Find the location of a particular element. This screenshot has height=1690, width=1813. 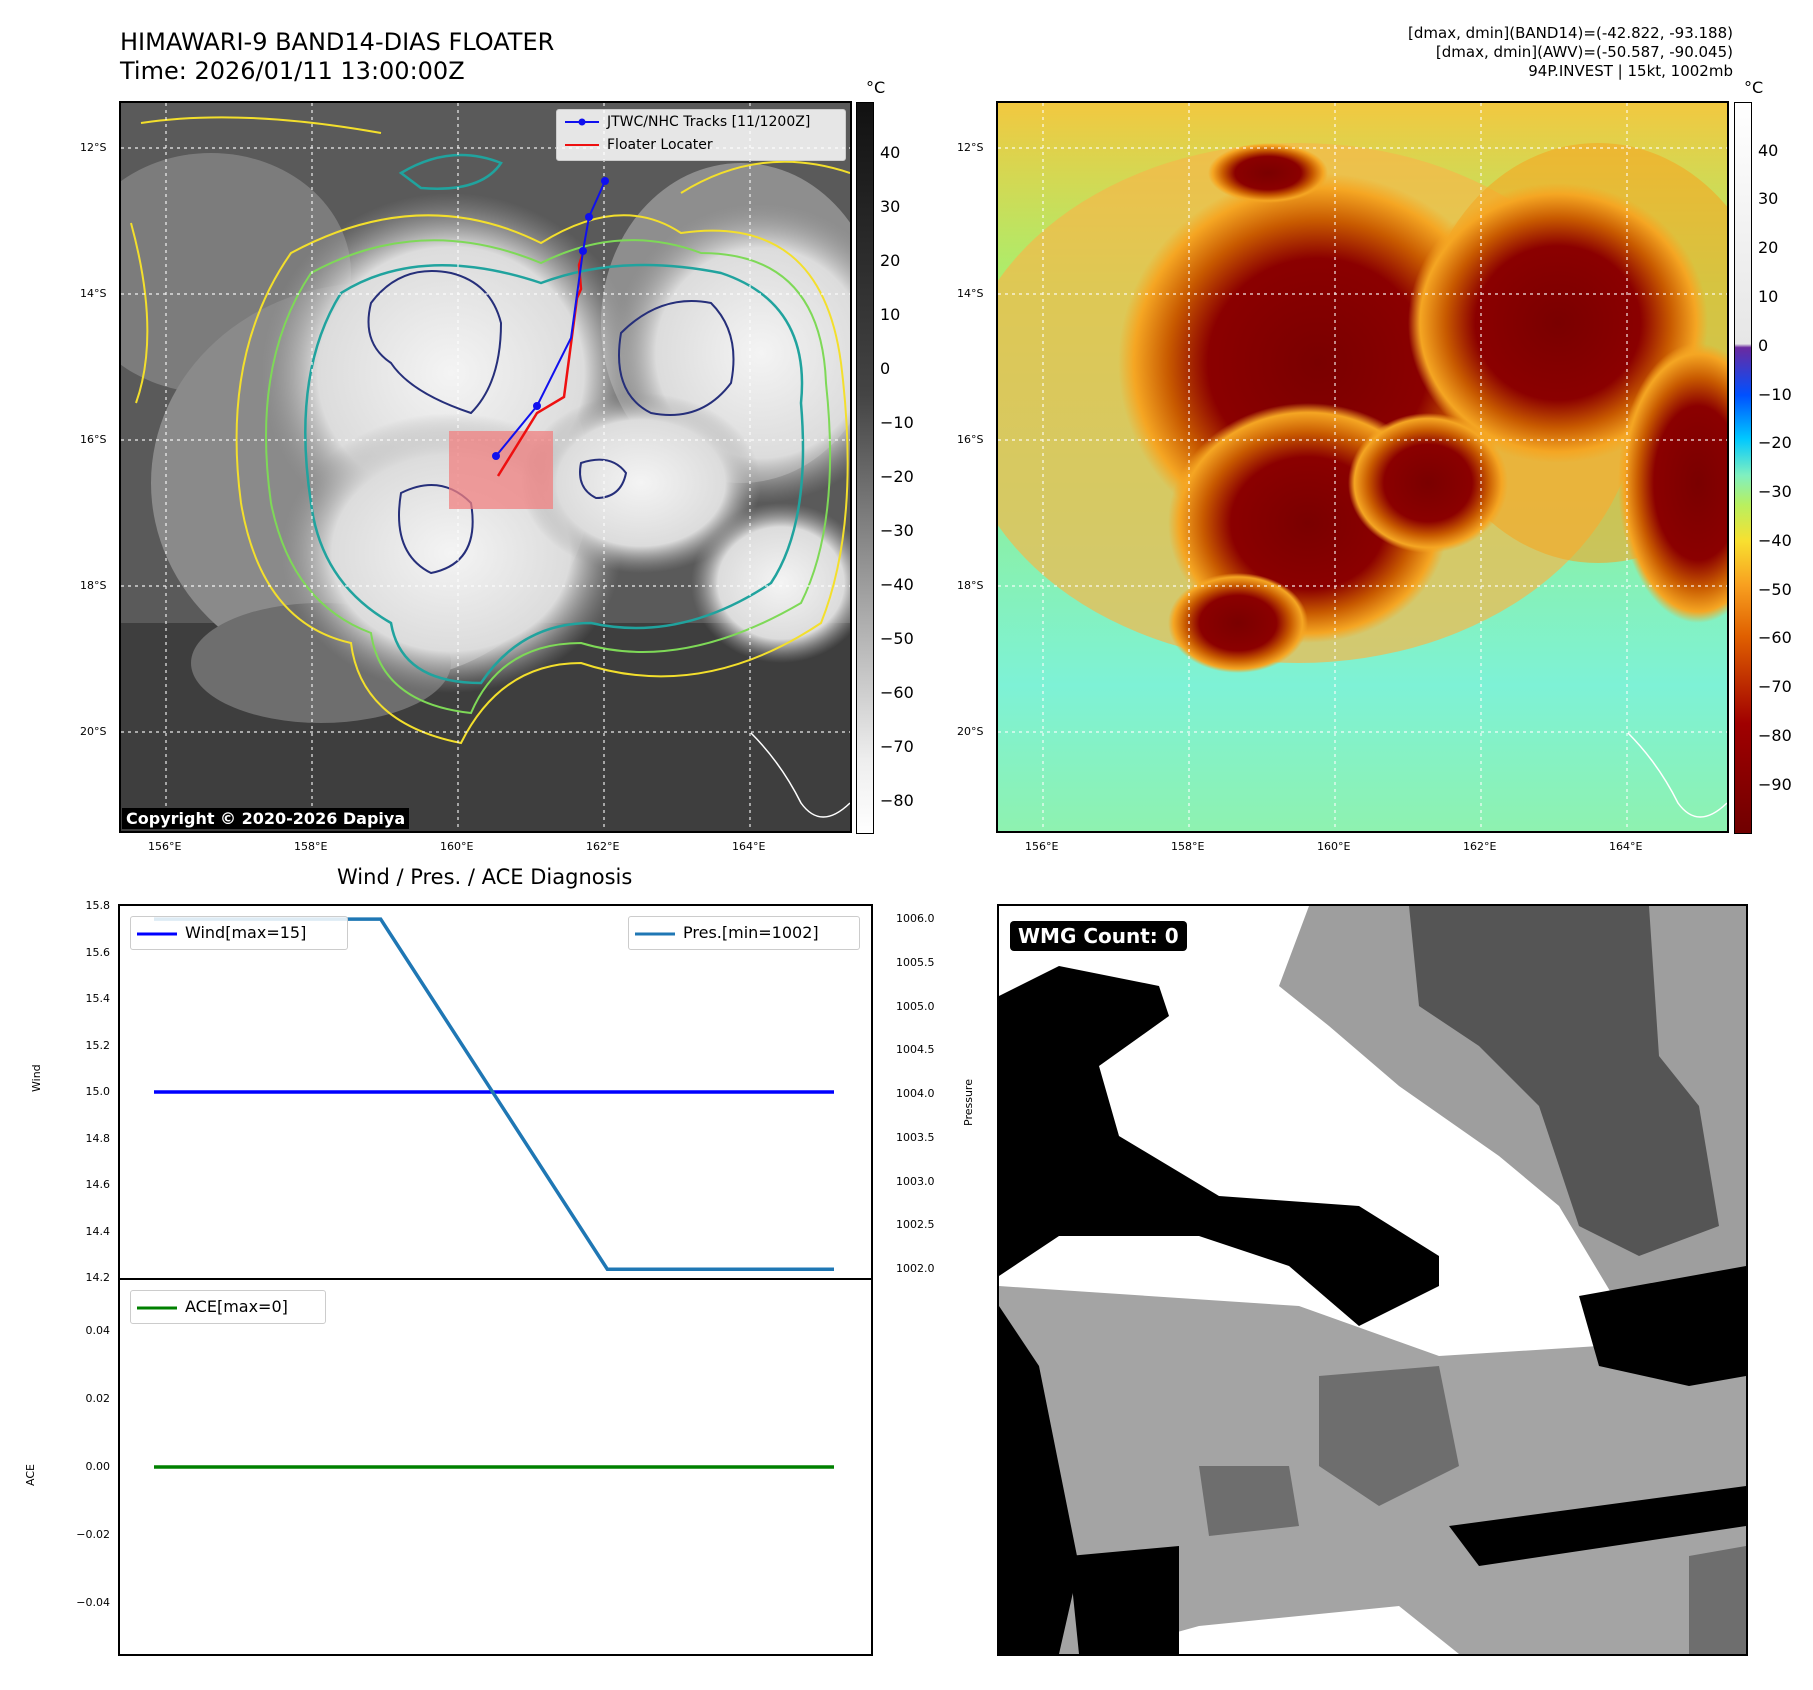

legend-tracks-label: JTWC/NHC Tracks [11/1200Z] is located at coordinates (709, 122).